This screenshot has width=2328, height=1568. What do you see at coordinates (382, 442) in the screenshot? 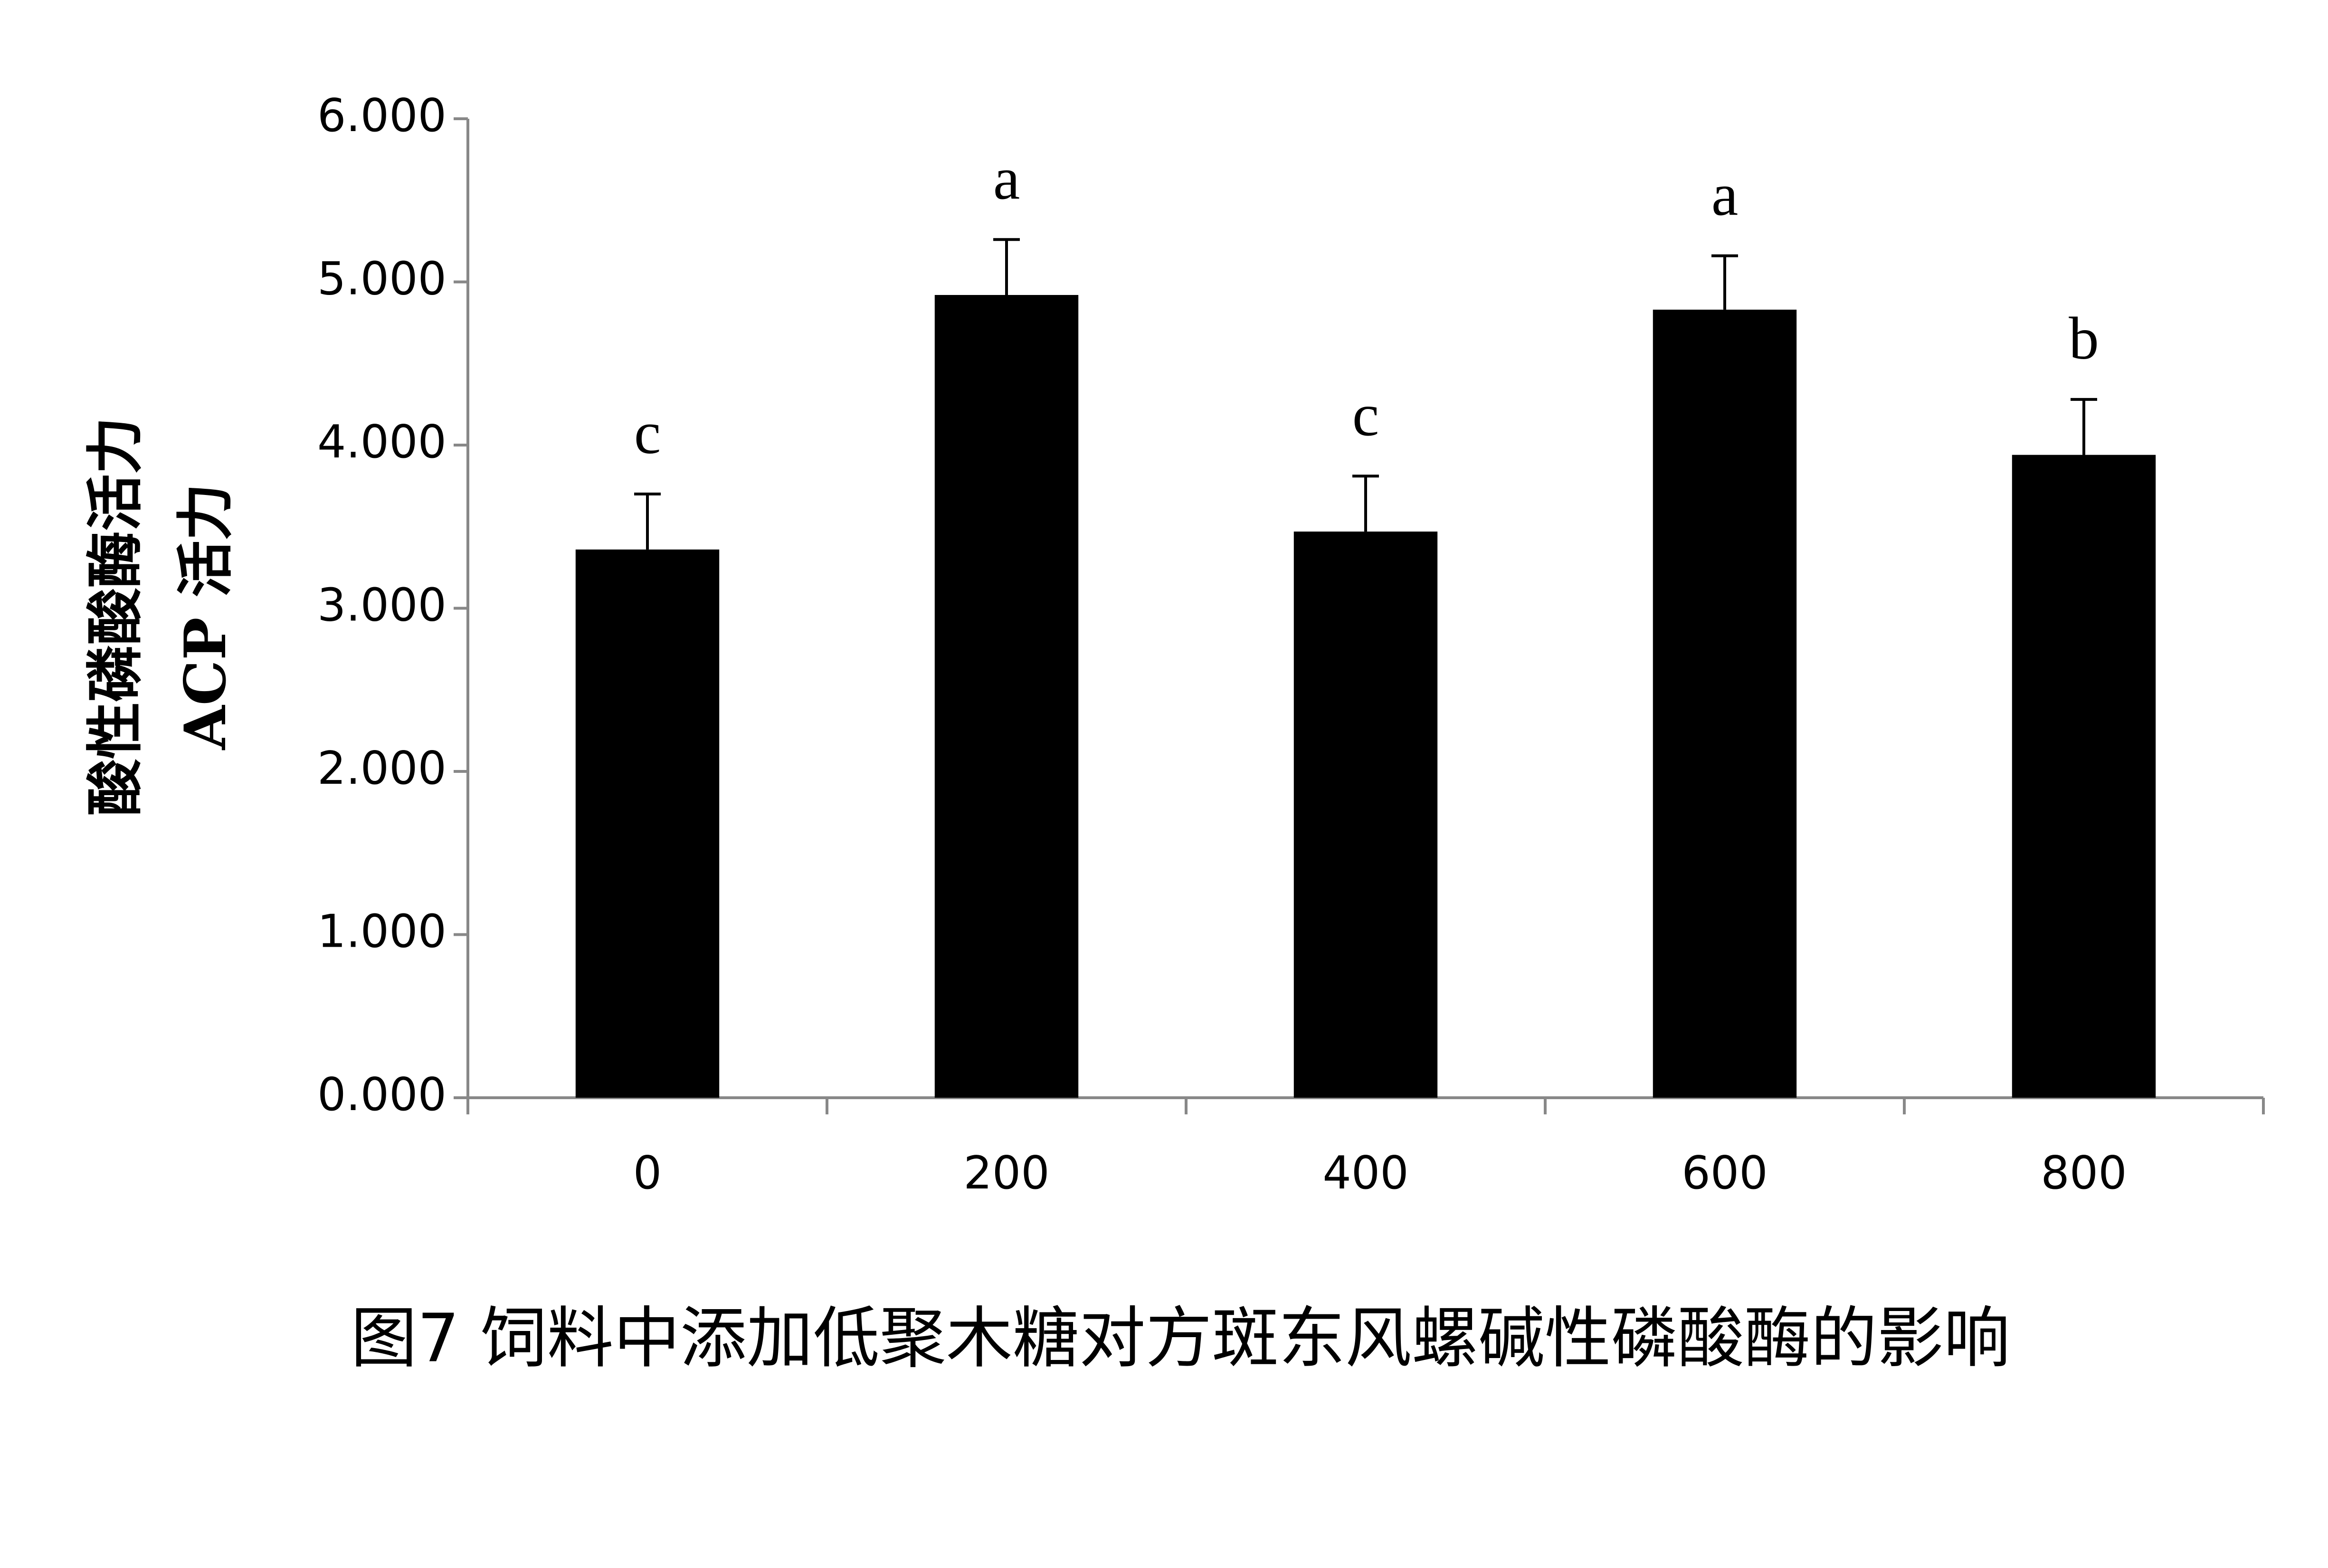
I see `y-tick-label: 4.000` at bounding box center [382, 442].